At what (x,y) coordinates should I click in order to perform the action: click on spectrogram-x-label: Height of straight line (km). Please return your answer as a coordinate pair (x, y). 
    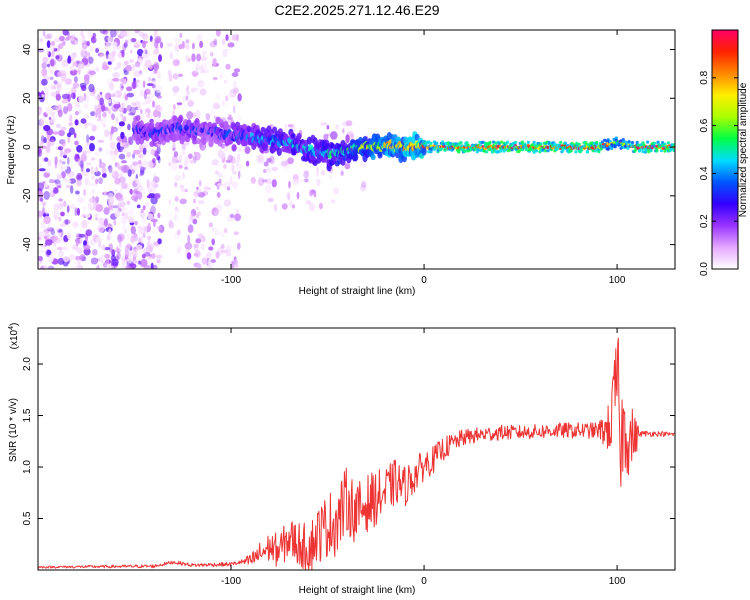
    Looking at the image, I should click on (357, 291).